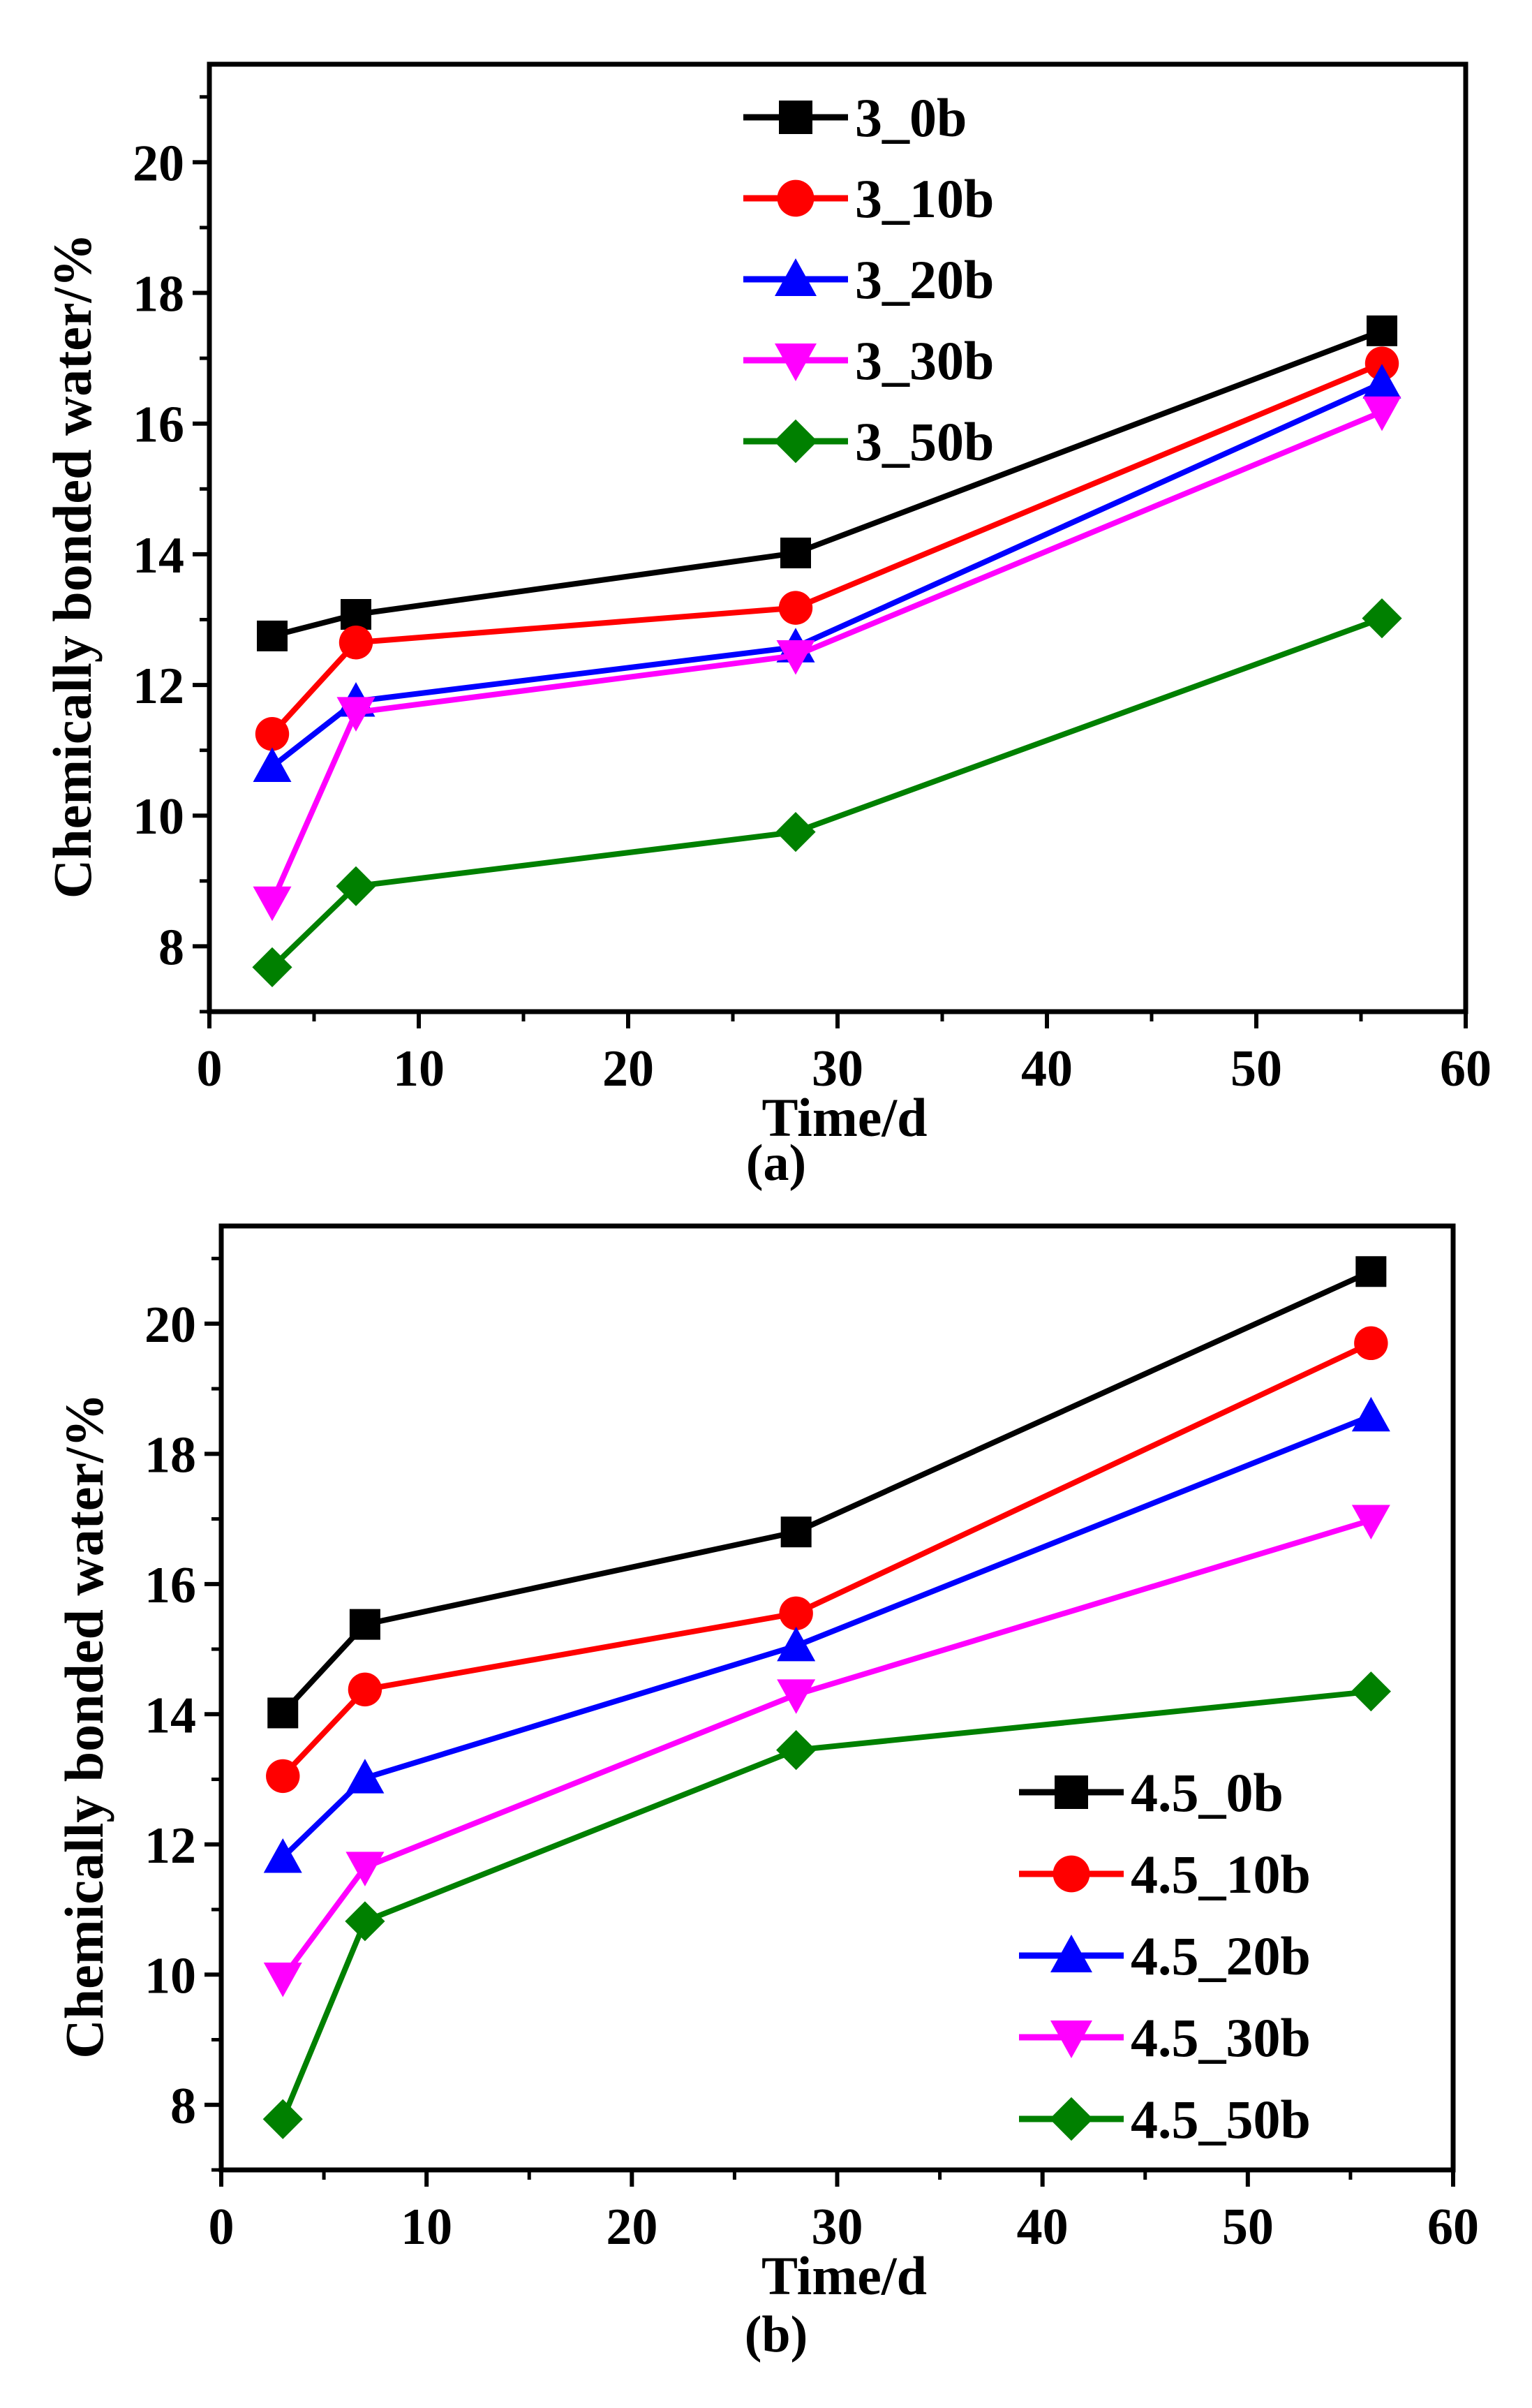 The height and width of the screenshot is (2408, 1532). I want to click on legend-label: 4.5_50b, so click(1221, 2120).